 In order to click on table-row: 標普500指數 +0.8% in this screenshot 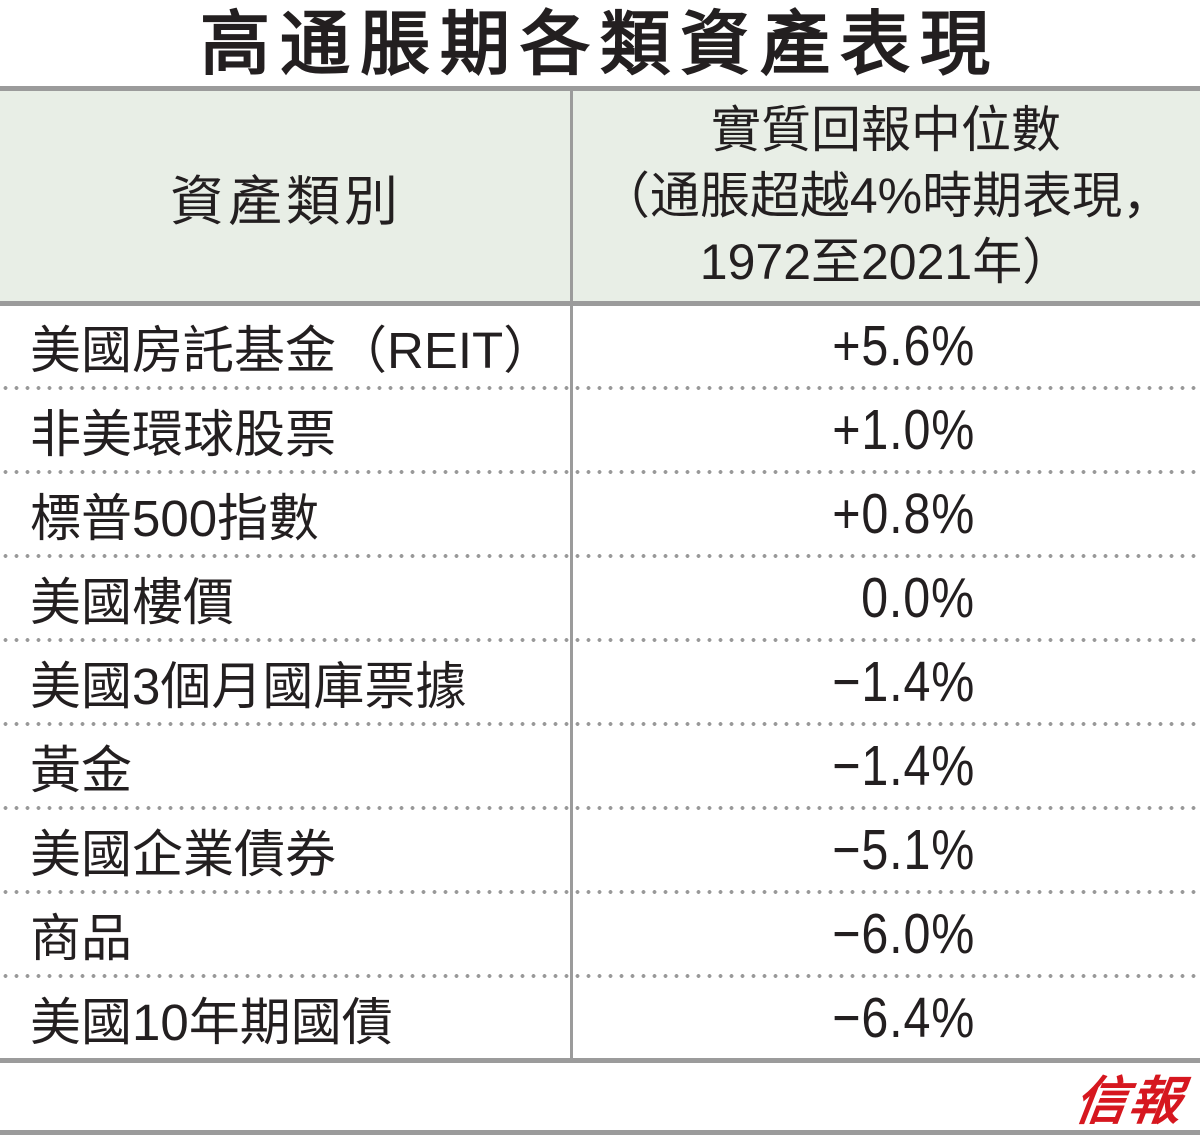, I will do `click(600, 514)`.